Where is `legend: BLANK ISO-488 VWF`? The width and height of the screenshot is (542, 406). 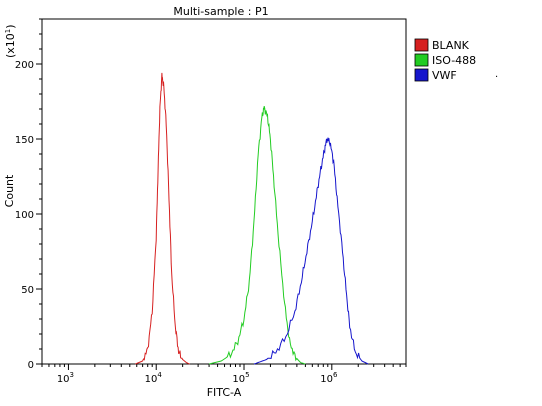 legend: BLANK ISO-488 VWF is located at coordinates (445, 60).